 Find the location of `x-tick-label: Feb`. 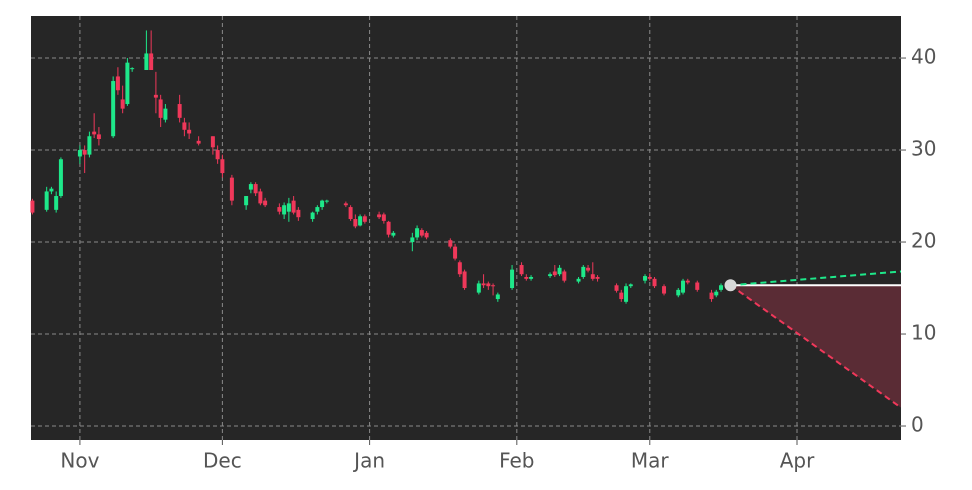

x-tick-label: Feb is located at coordinates (516, 461).